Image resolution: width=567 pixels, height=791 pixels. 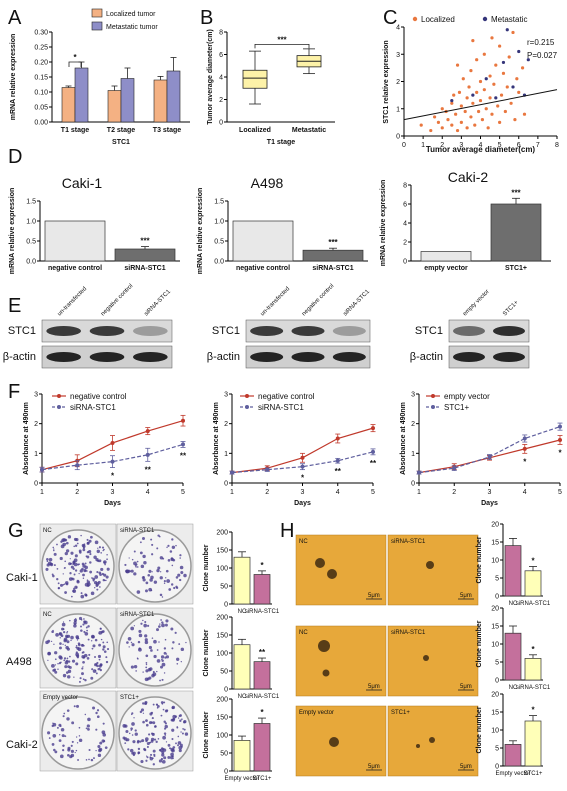 What do you see at coordinates (226, 424) in the screenshot?
I see `y-tick-label: 2` at bounding box center [226, 424].